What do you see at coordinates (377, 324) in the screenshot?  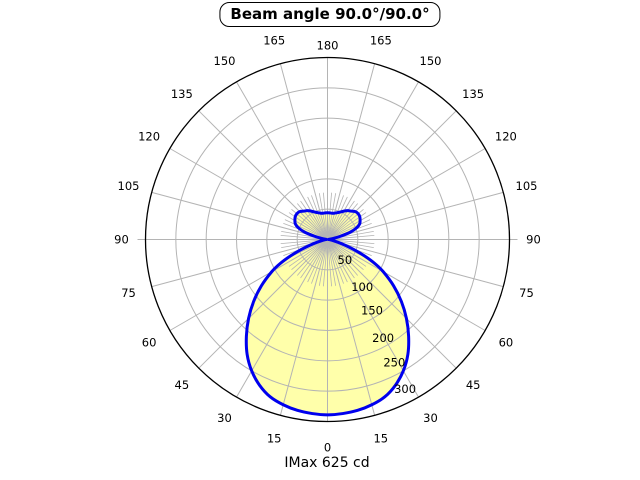 I see `radial-tick-labels: 50 100 150 200 250 300` at bounding box center [377, 324].